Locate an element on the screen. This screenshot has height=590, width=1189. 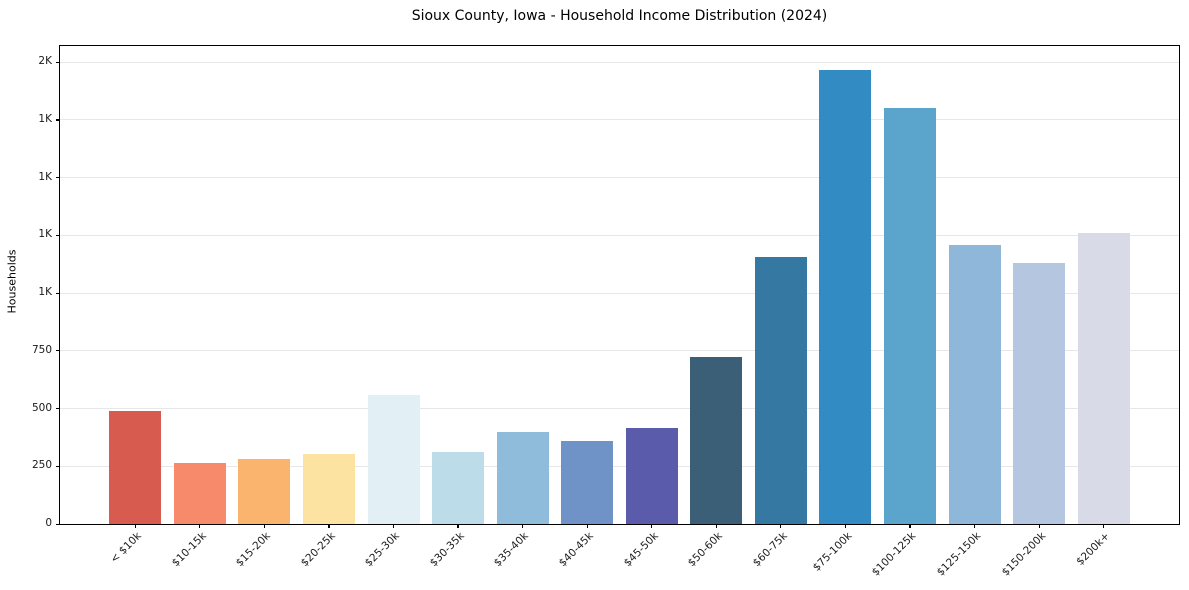
x-tick-label: $45-50k is located at coordinates (641, 550).